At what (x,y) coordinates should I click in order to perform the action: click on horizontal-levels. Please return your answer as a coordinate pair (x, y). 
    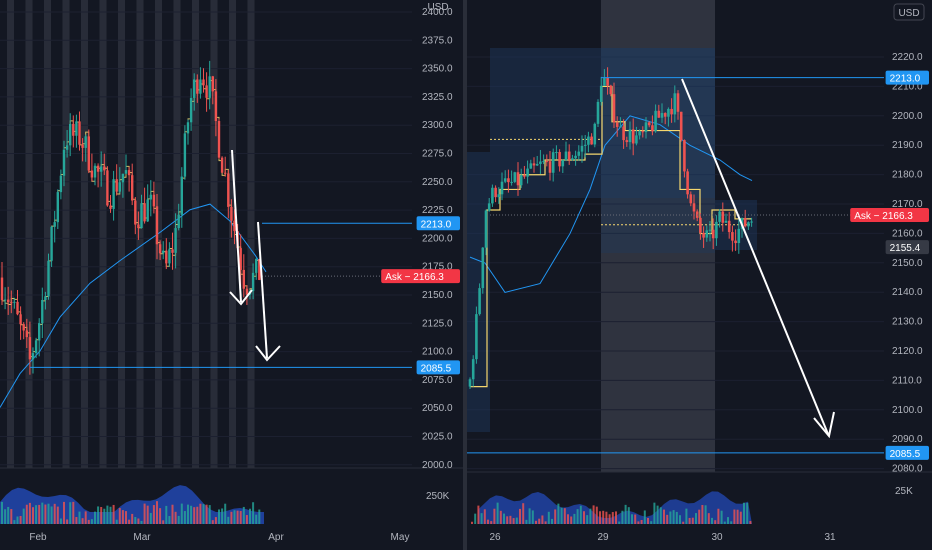
    Looking at the image, I should click on (221, 295).